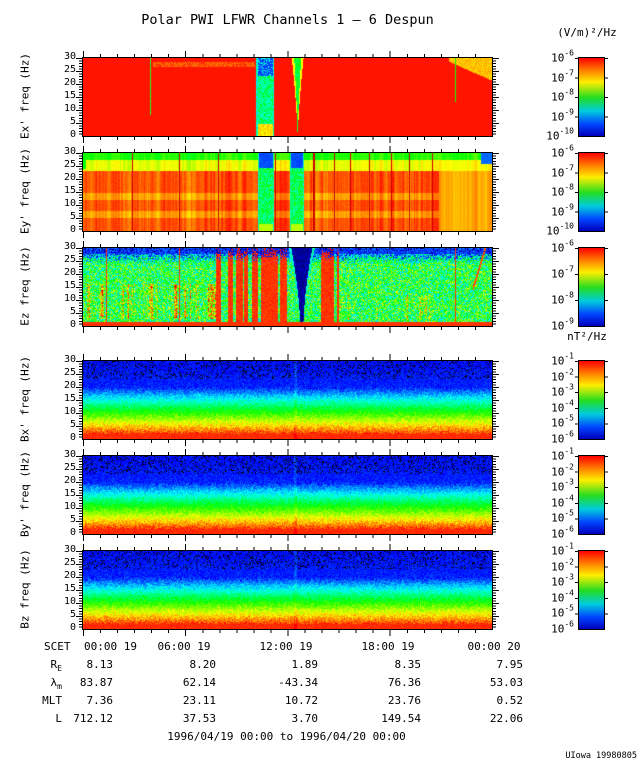 The height and width of the screenshot is (768, 640). What do you see at coordinates (510, 664) in the screenshot?
I see `ephemeris-value: 7.95` at bounding box center [510, 664].